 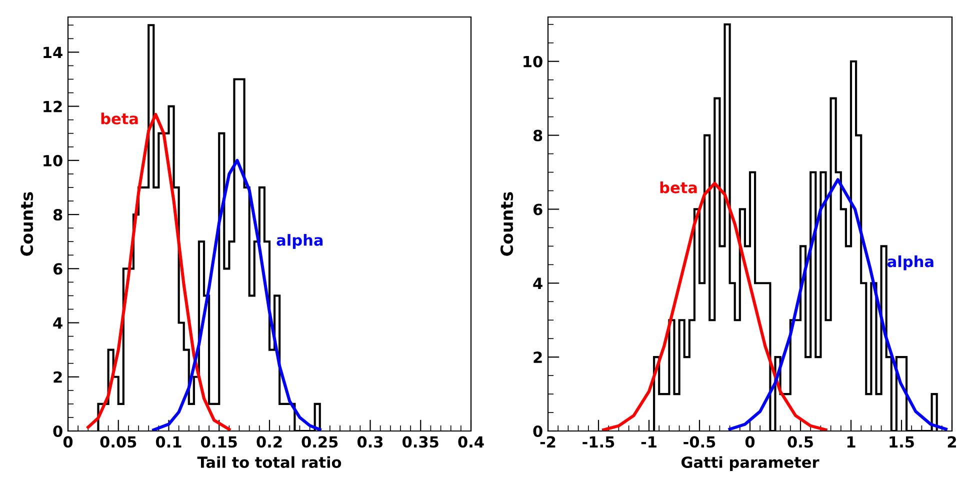 I want to click on x-tick-label: 0.1, so click(x=169, y=442).